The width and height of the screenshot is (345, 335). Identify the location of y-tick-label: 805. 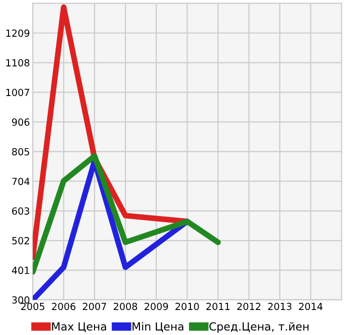
(21, 152).